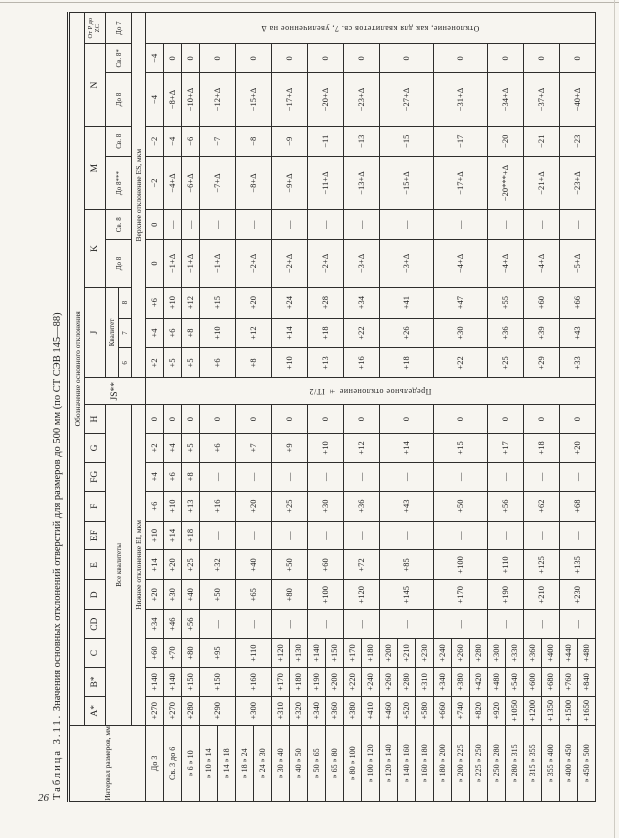  Describe the element at coordinates (172, 763) in the screenshot. I see `interval-cell: Св. 3 до 6` at that location.